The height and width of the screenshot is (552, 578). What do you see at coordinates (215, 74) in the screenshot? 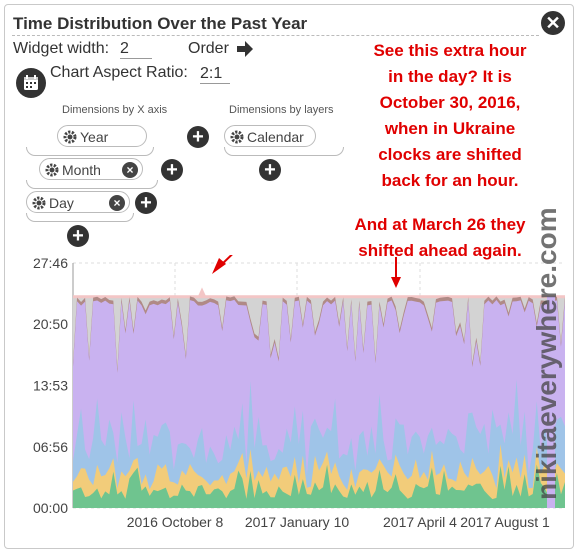
I see `aspect-ratio-input: 2:1` at bounding box center [215, 74].